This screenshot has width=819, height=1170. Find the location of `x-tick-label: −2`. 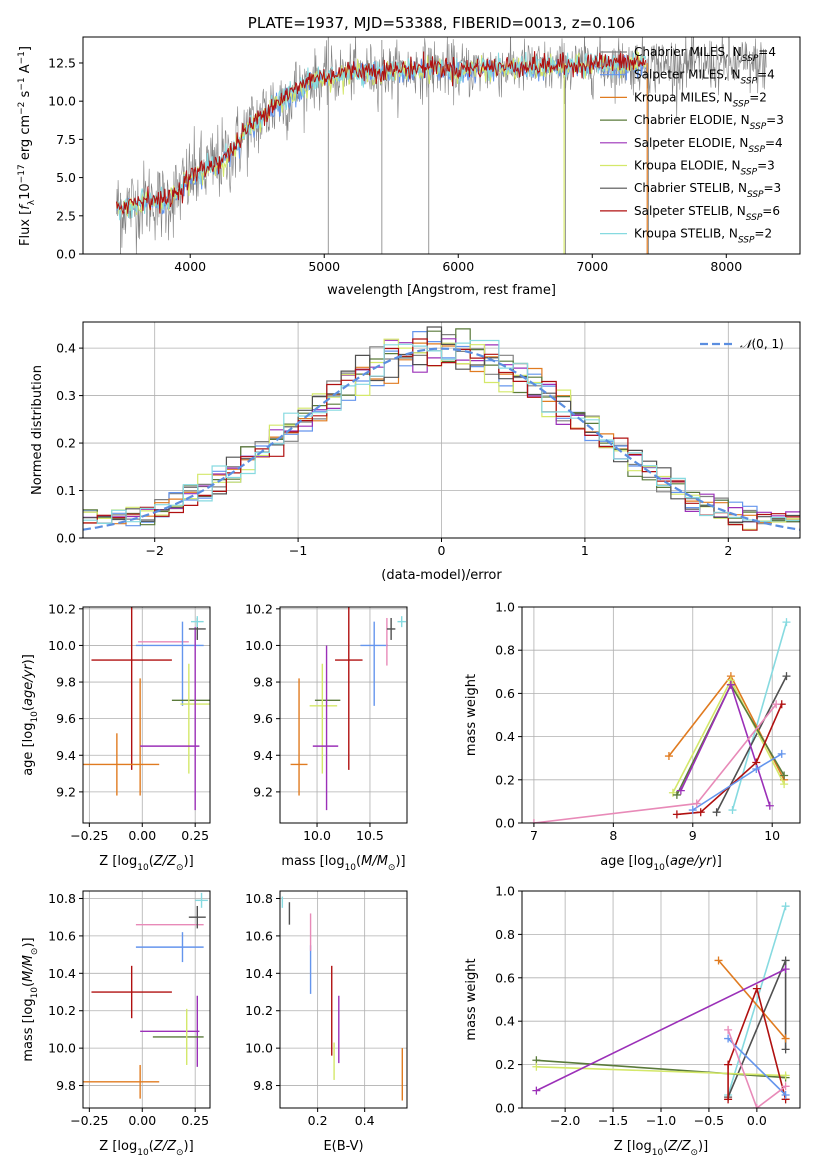

x-tick-label: −2 is located at coordinates (154, 550).